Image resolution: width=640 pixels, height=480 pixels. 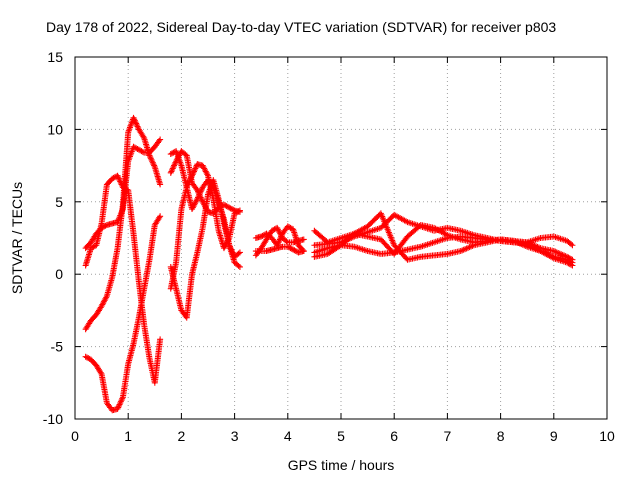 I want to click on series-s4, so click(x=123, y=279).